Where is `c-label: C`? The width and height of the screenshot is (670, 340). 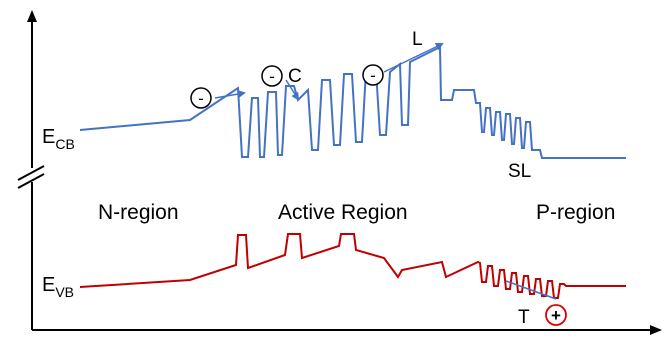 c-label: C is located at coordinates (295, 76).